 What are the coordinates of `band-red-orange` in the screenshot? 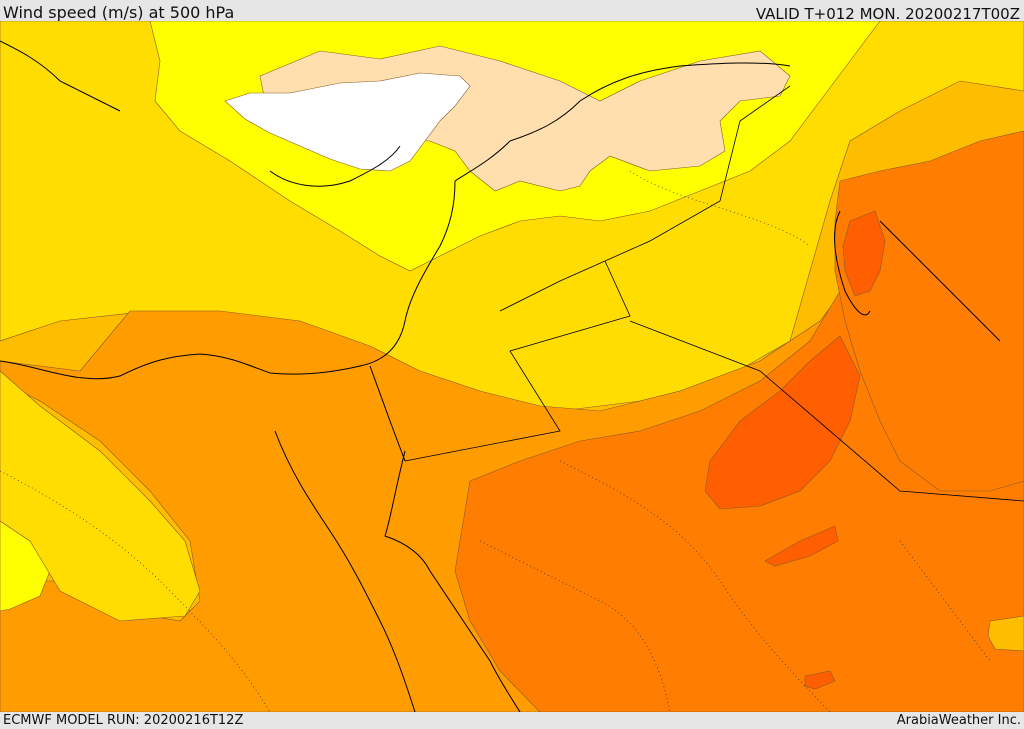 It's located at (782, 422).